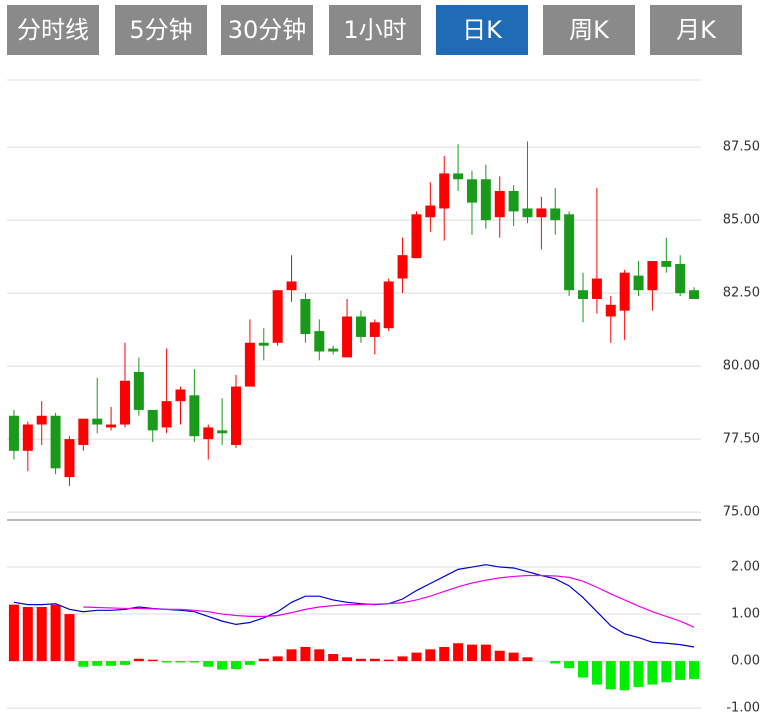 Image resolution: width=778 pixels, height=715 pixels. I want to click on tab-label: 30分钟, so click(267, 30).